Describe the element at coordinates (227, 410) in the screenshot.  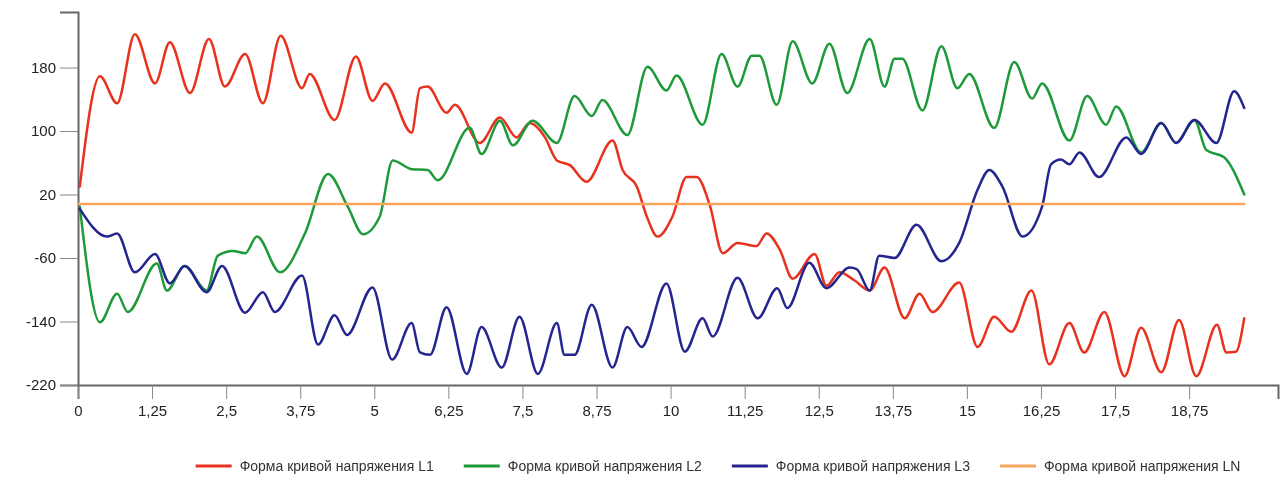
I see `x-tick-label: 2,5` at that location.